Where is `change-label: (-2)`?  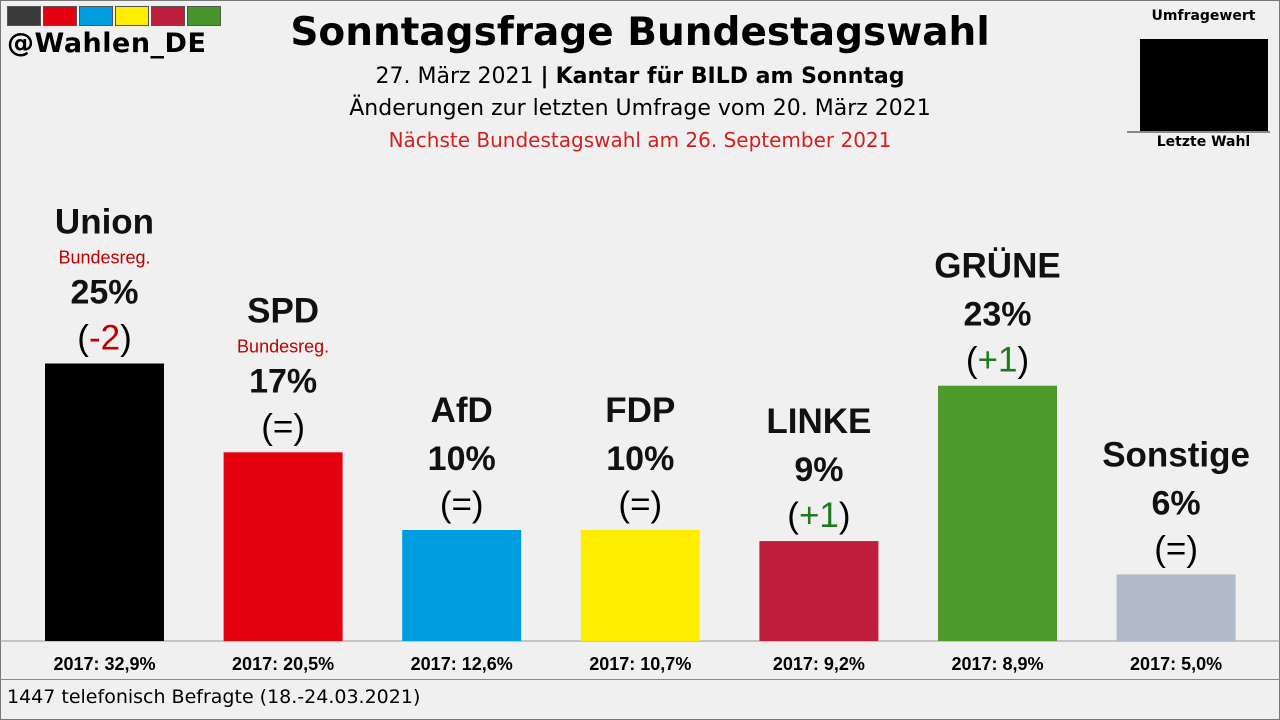 change-label: (-2) is located at coordinates (104, 338).